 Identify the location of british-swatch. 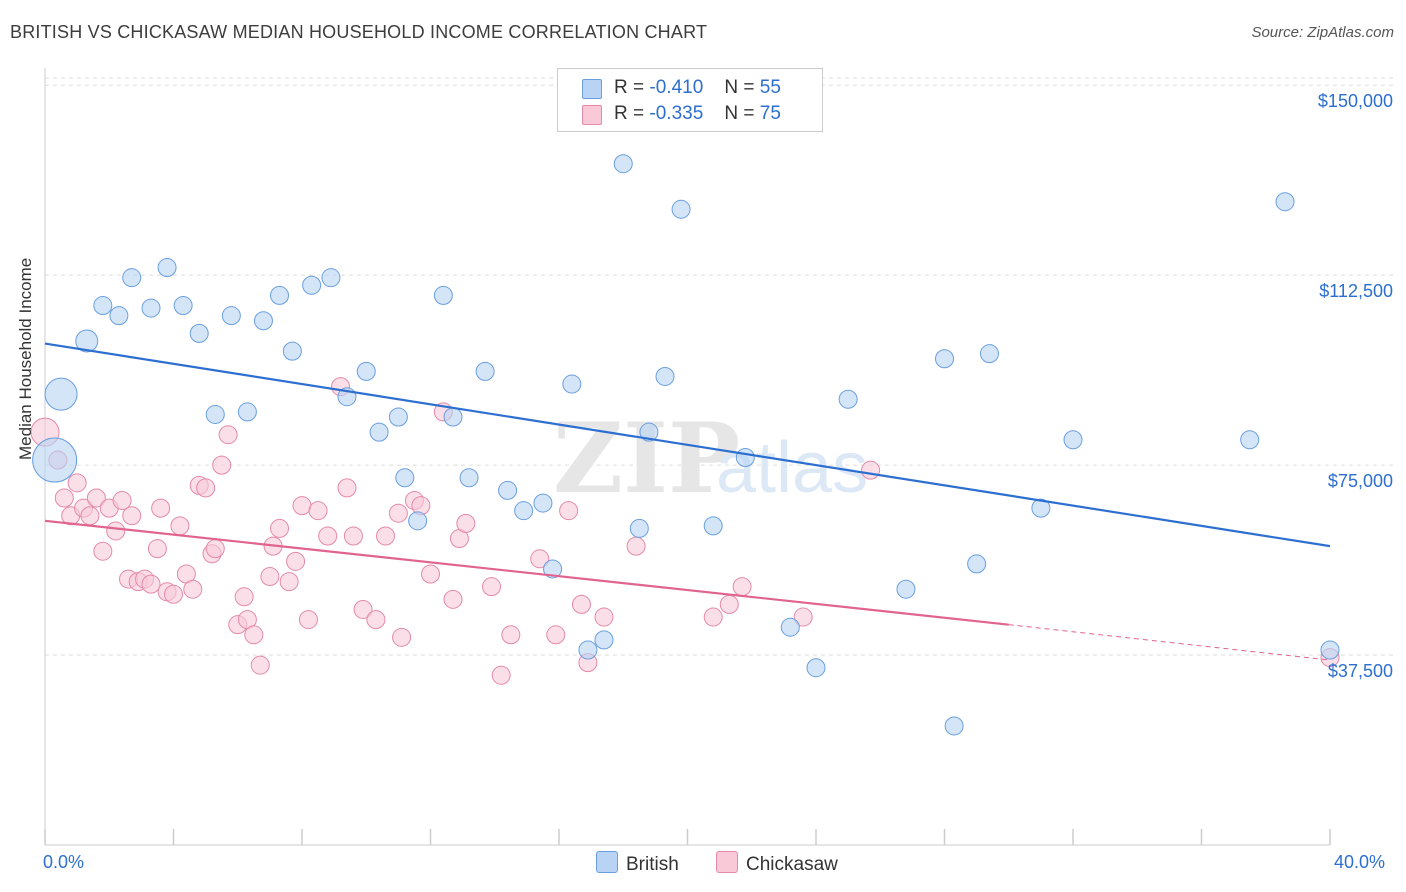
(592, 89).